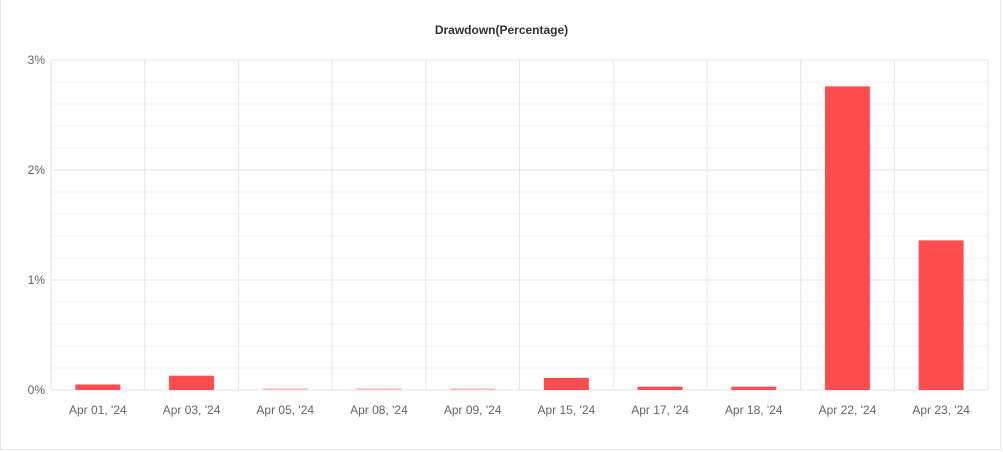  What do you see at coordinates (660, 410) in the screenshot?
I see `x-tick-label: Apr 17, '24` at bounding box center [660, 410].